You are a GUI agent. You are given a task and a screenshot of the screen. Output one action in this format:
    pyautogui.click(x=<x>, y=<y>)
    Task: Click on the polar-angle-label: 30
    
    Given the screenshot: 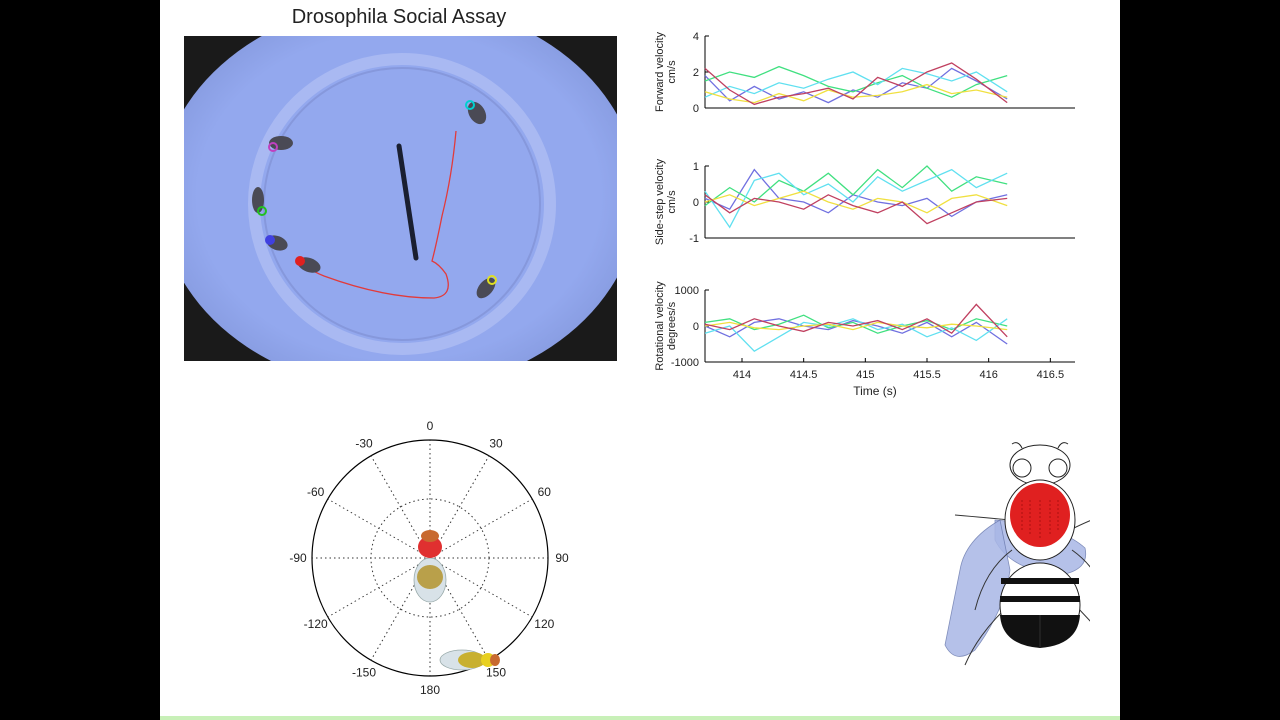 What is the action you would take?
    pyautogui.click(x=496, y=444)
    